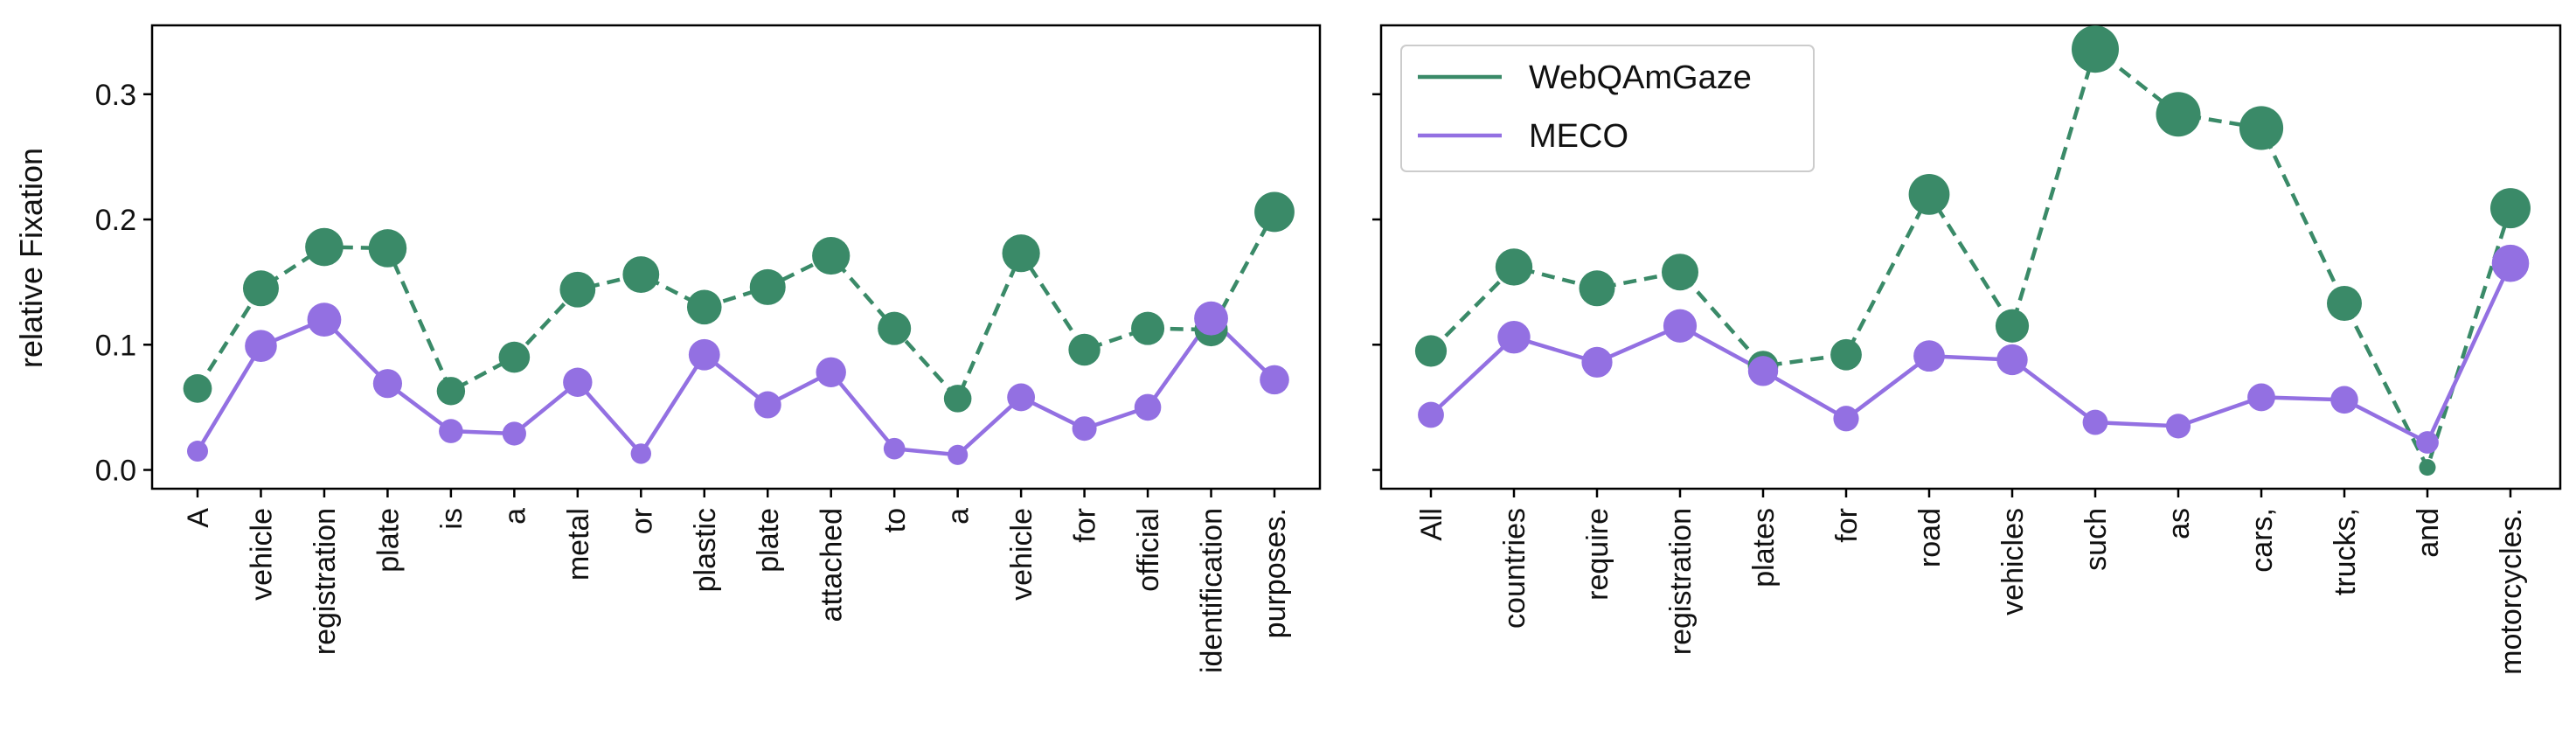 The image size is (2576, 744). Describe the element at coordinates (1764, 548) in the screenshot. I see `x-tick-label: plates` at that location.